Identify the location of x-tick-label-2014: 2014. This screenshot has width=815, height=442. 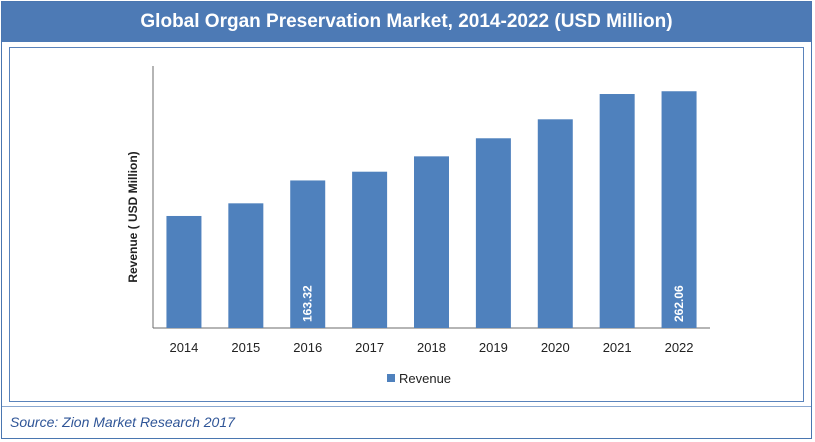
(183, 347).